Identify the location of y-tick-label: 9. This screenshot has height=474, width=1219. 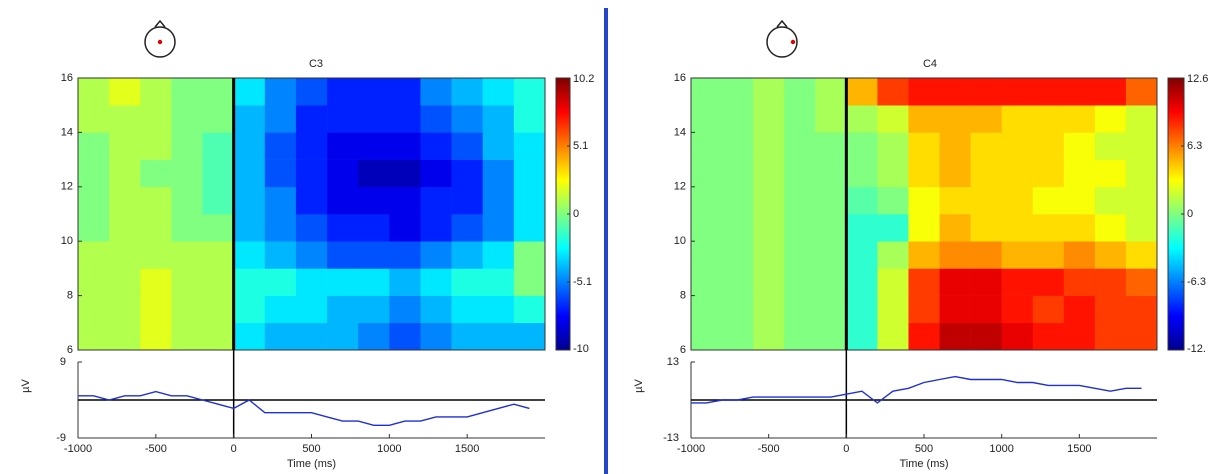
(63, 362).